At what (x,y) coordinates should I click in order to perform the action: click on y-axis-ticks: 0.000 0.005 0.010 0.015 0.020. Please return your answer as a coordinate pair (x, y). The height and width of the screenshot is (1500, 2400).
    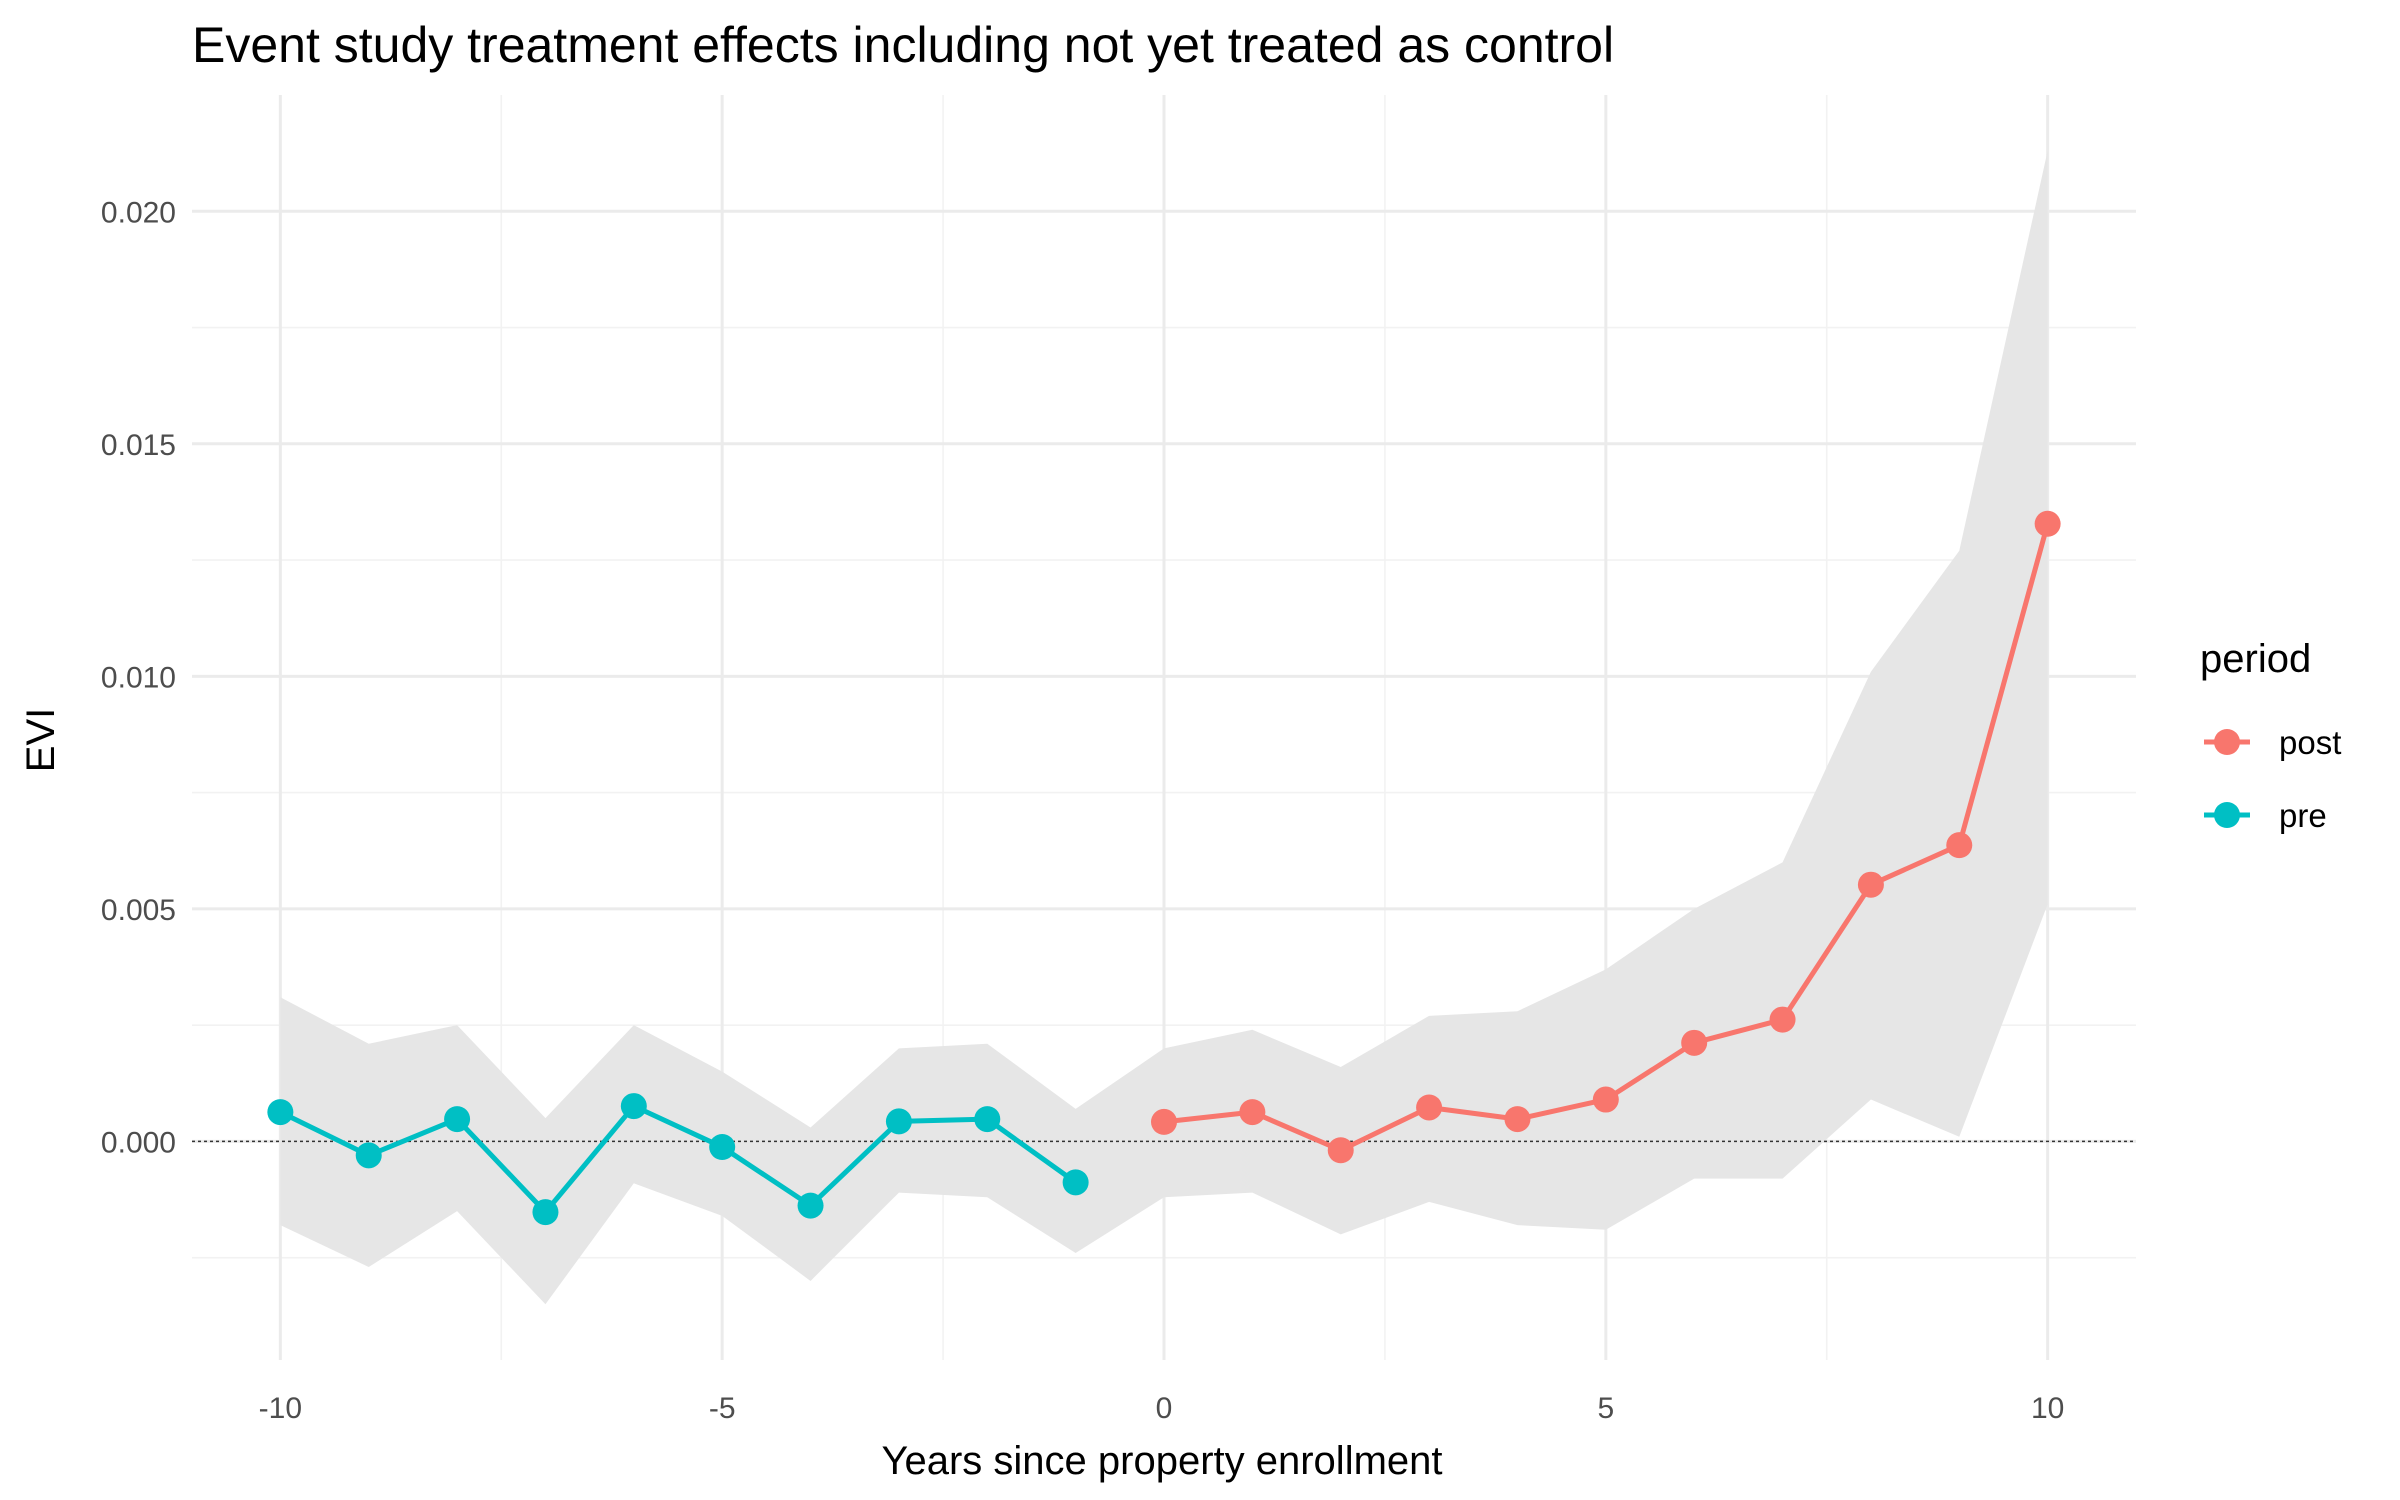
    Looking at the image, I should click on (138, 677).